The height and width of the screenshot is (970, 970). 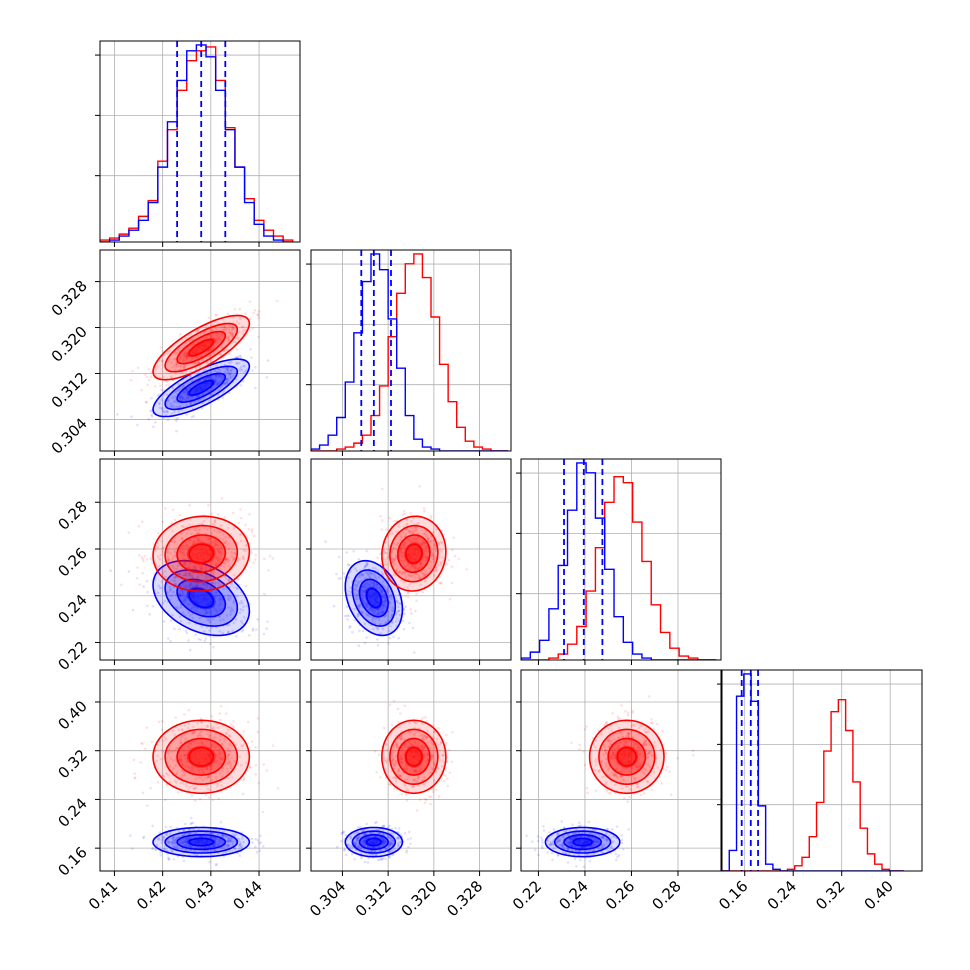 I want to click on x-tick-label: 0.320, so click(x=419, y=898).